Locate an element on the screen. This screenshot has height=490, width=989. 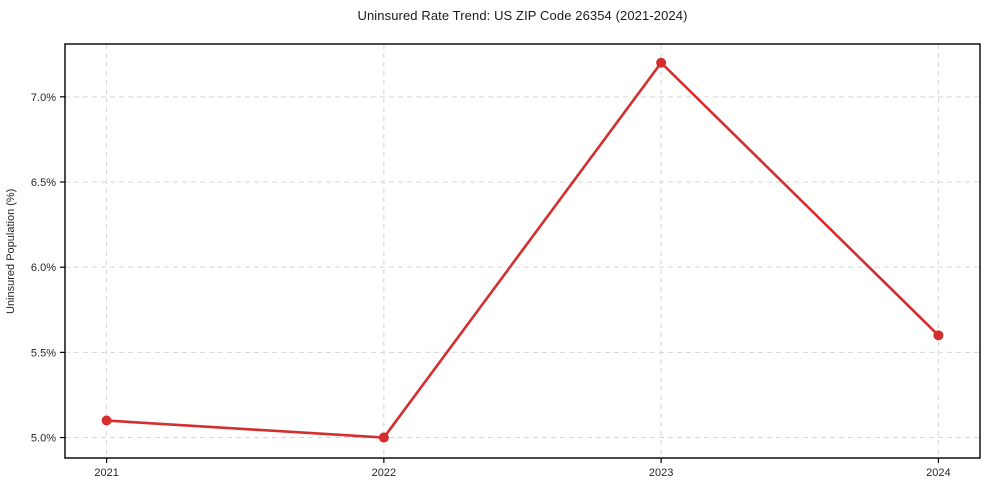
y-tick-label: 6.0% is located at coordinates (43, 268).